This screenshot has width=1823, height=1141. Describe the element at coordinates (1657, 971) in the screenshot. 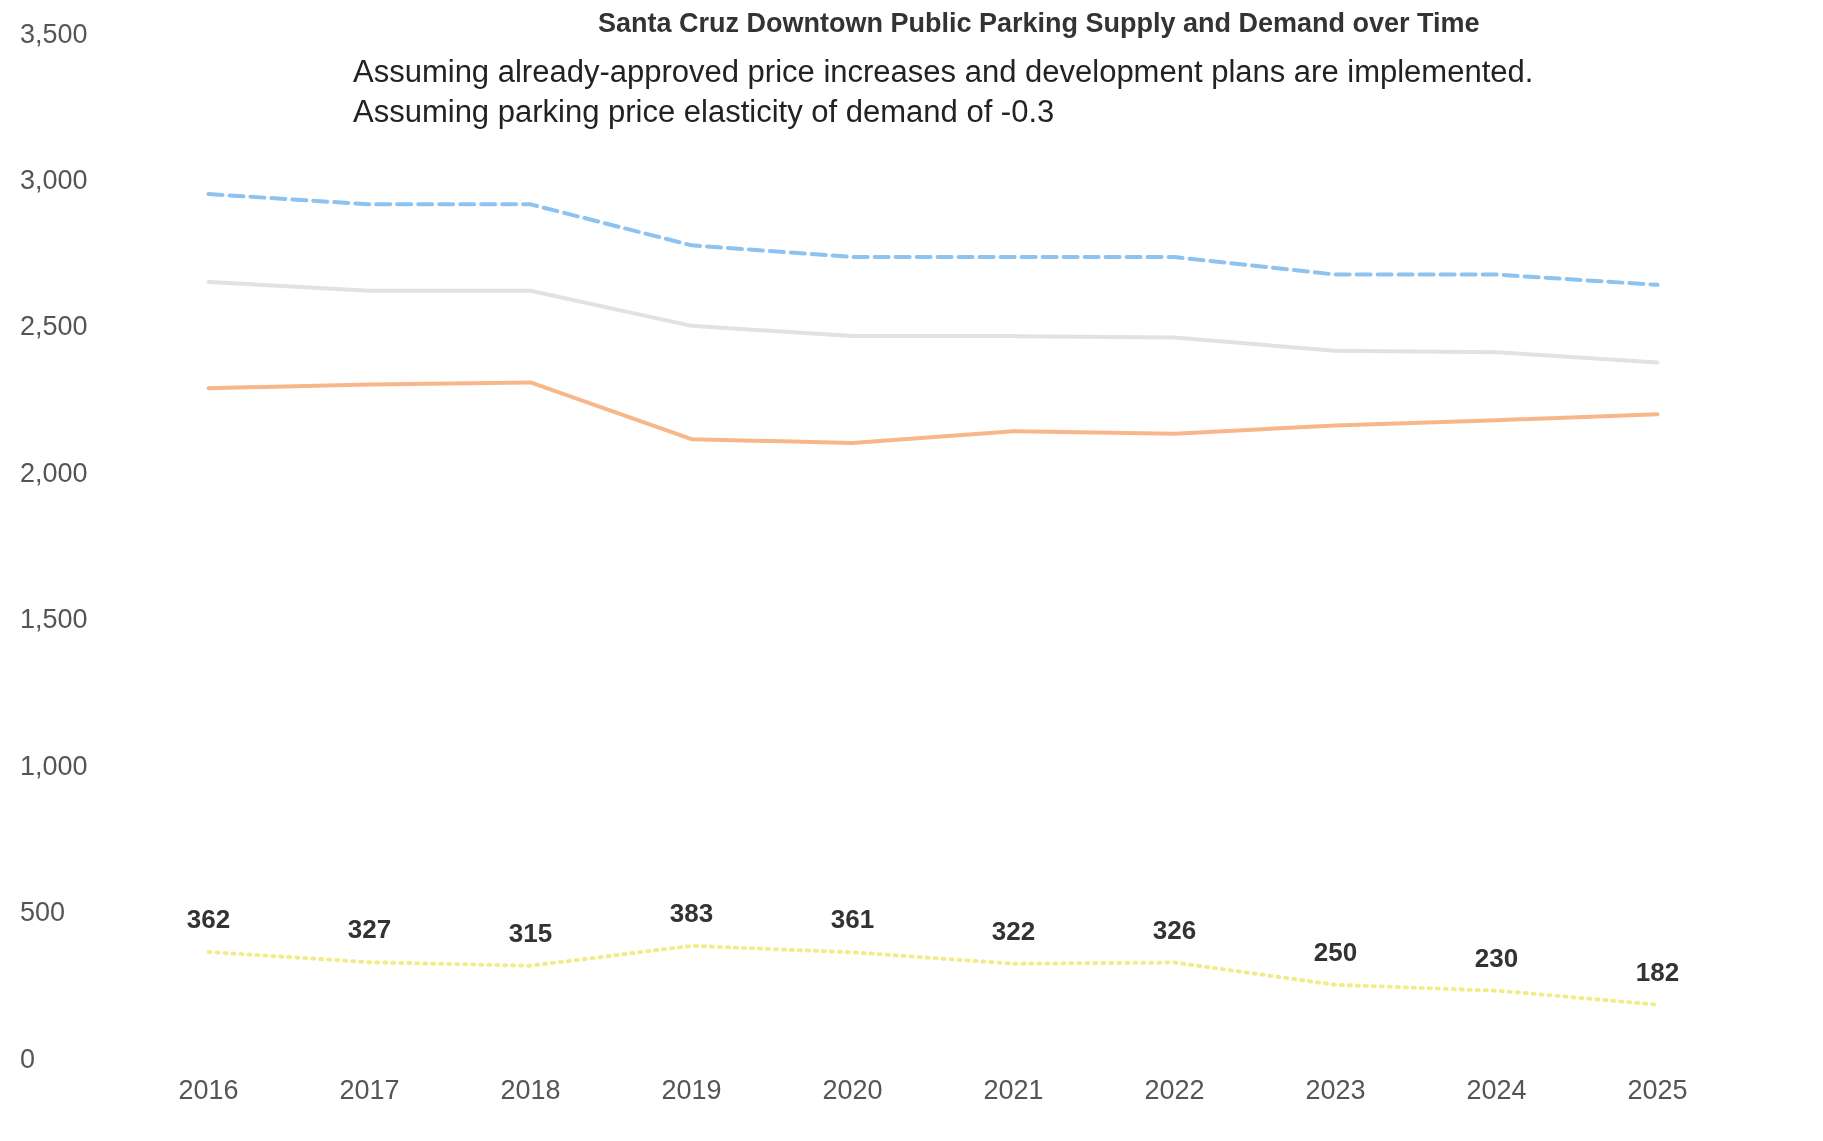

I see `data-label: 182` at that location.